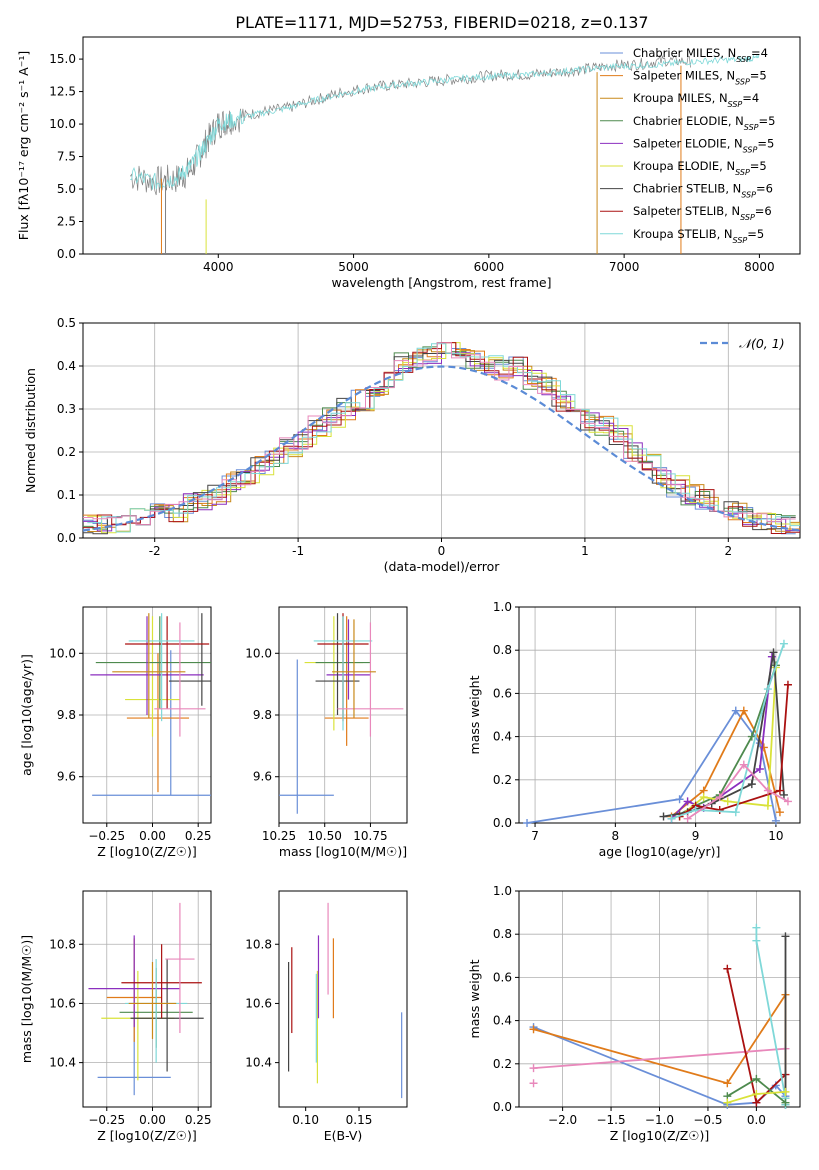 Image resolution: width=819 pixels, height=1170 pixels. What do you see at coordinates (66, 222) in the screenshot?
I see `y-tick-label: 2.5` at bounding box center [66, 222].